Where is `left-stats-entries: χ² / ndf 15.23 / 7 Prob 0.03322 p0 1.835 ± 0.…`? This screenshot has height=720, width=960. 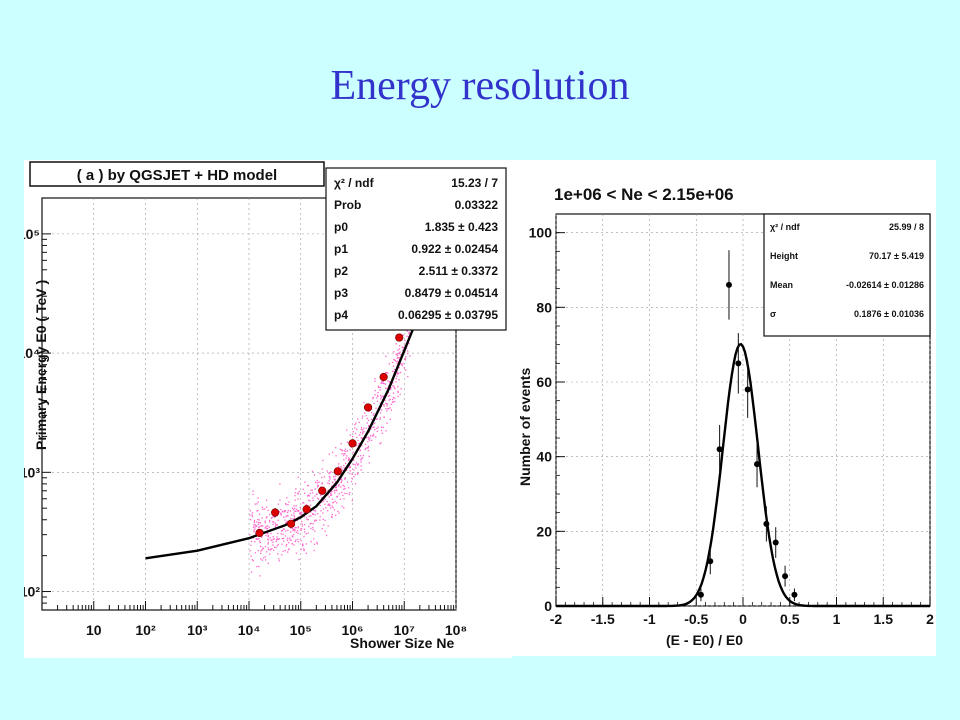
left-stats-entries: χ² / ndf 15.23 / 7 Prob 0.03322 p0 1.835 ± 0.… is located at coordinates (416, 249).